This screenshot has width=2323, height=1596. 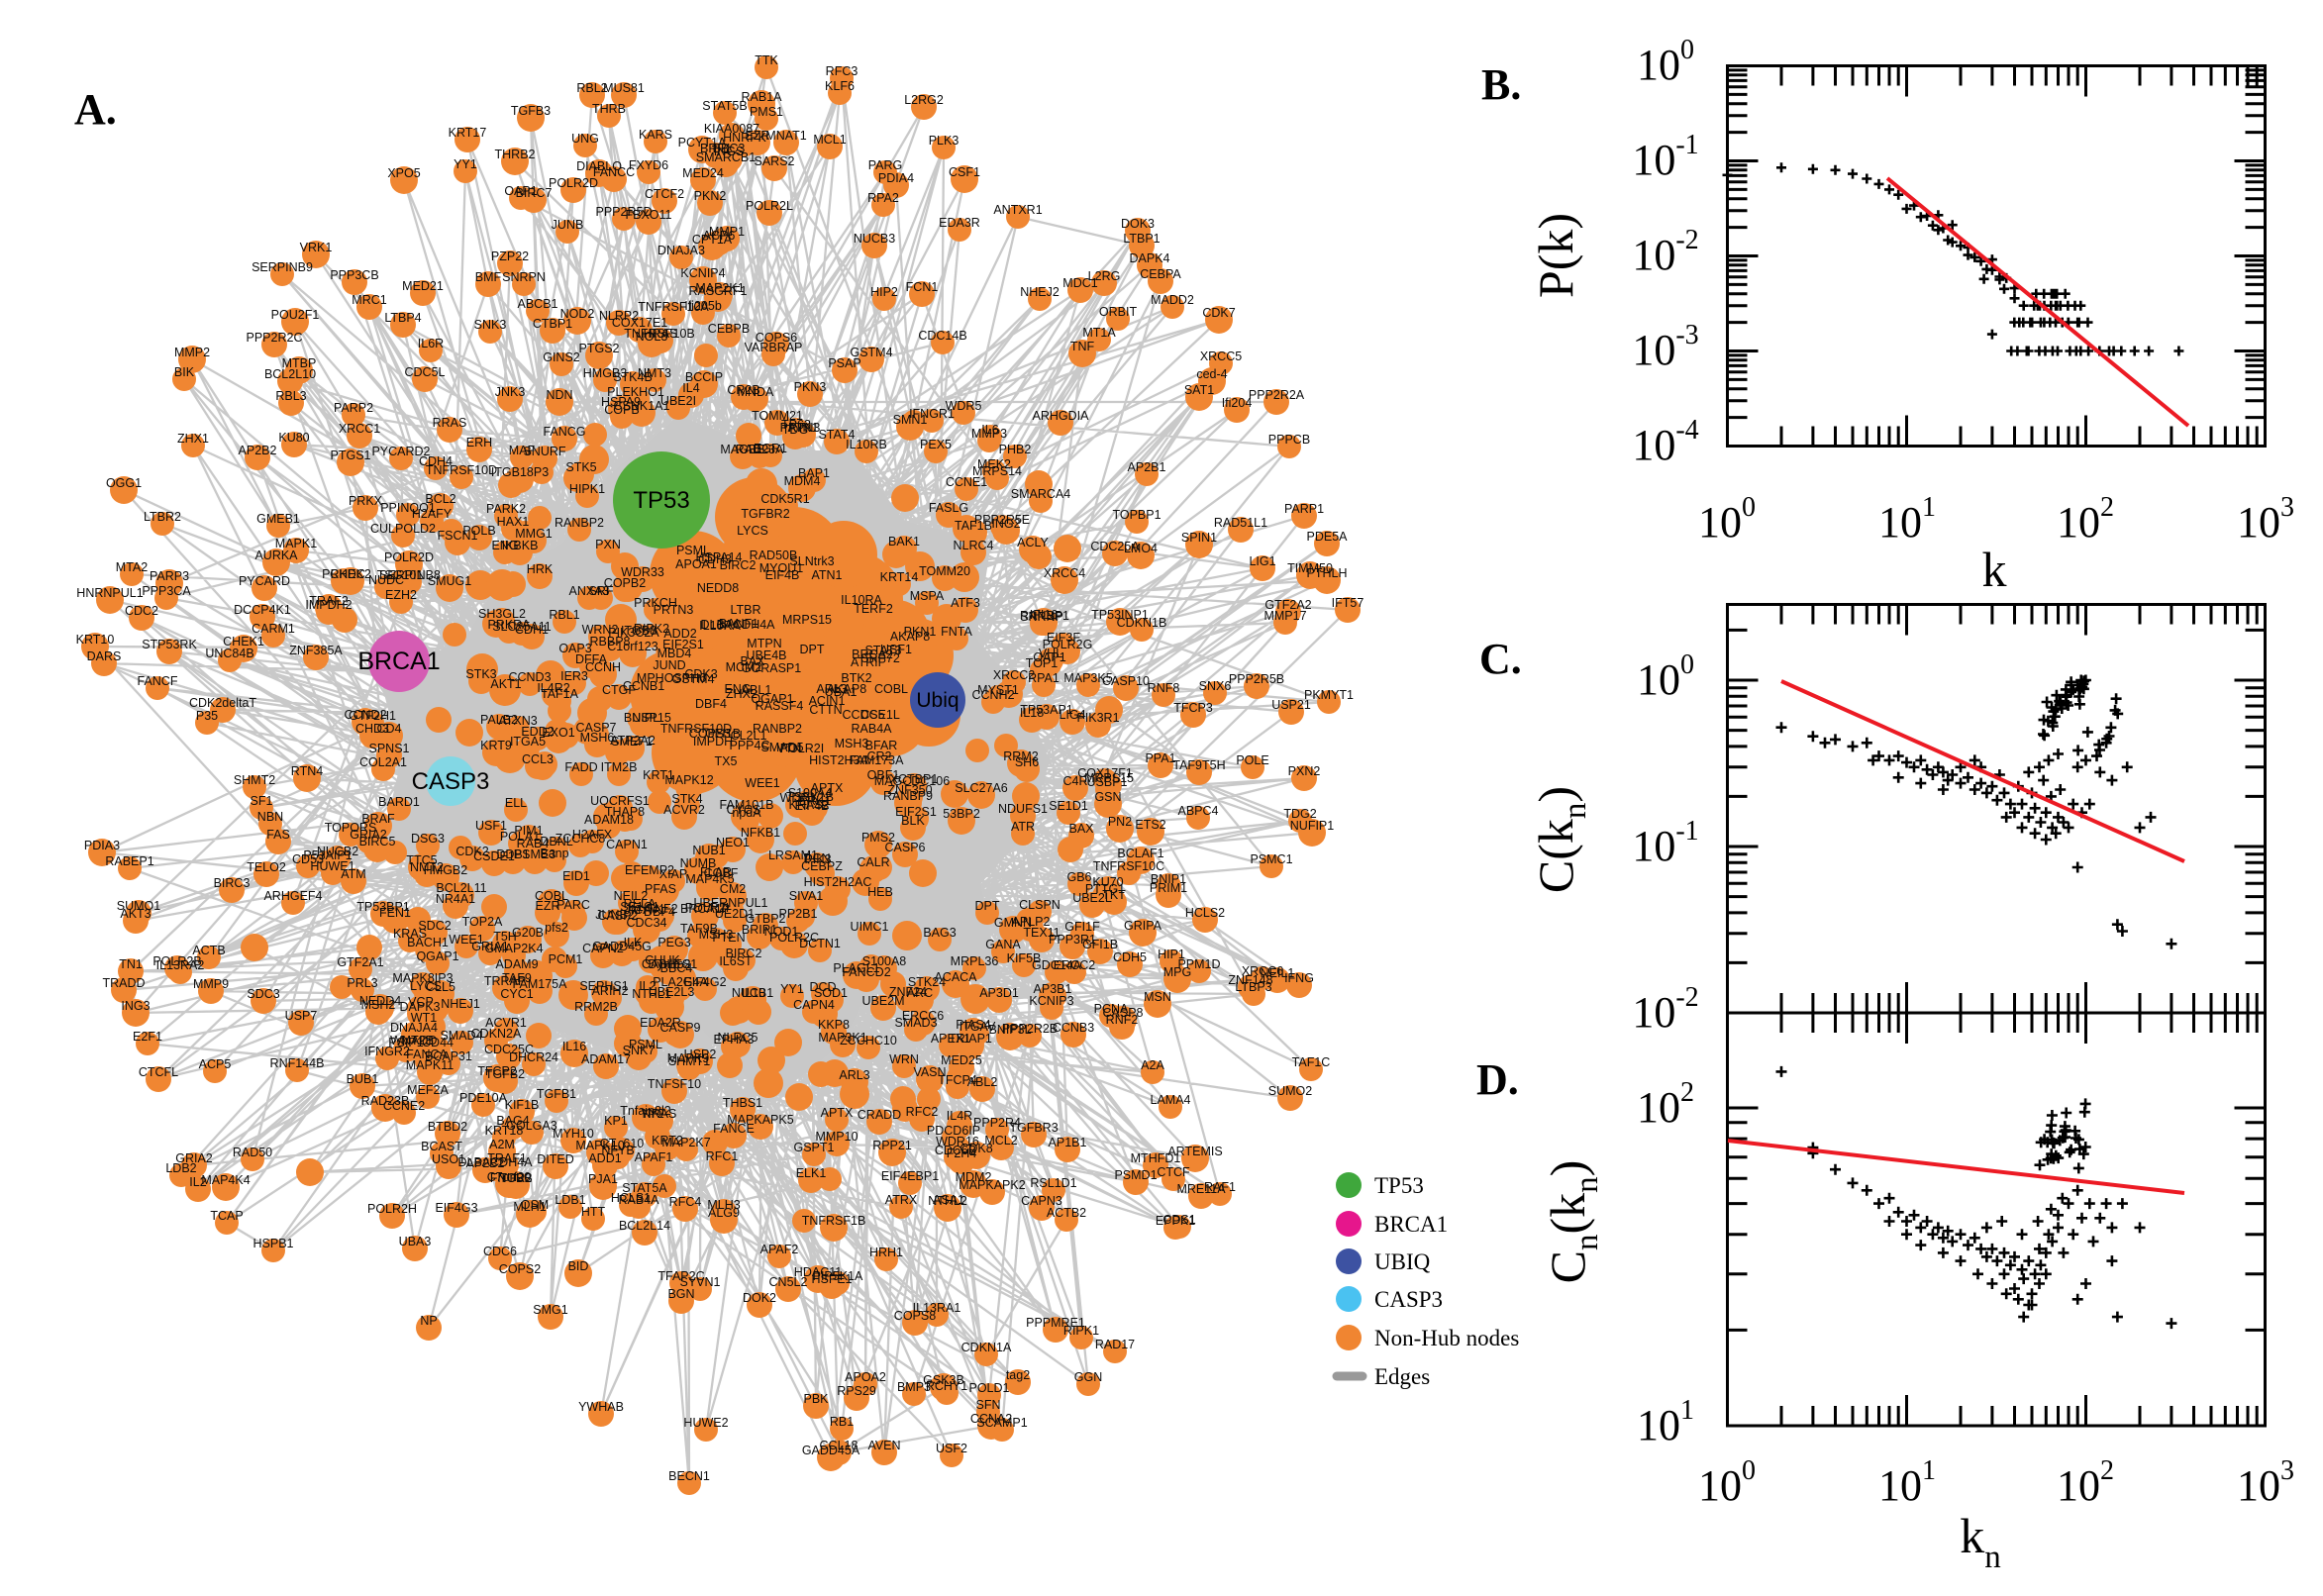 I want to click on svg-text: PRKDC, so click(x=343, y=574).